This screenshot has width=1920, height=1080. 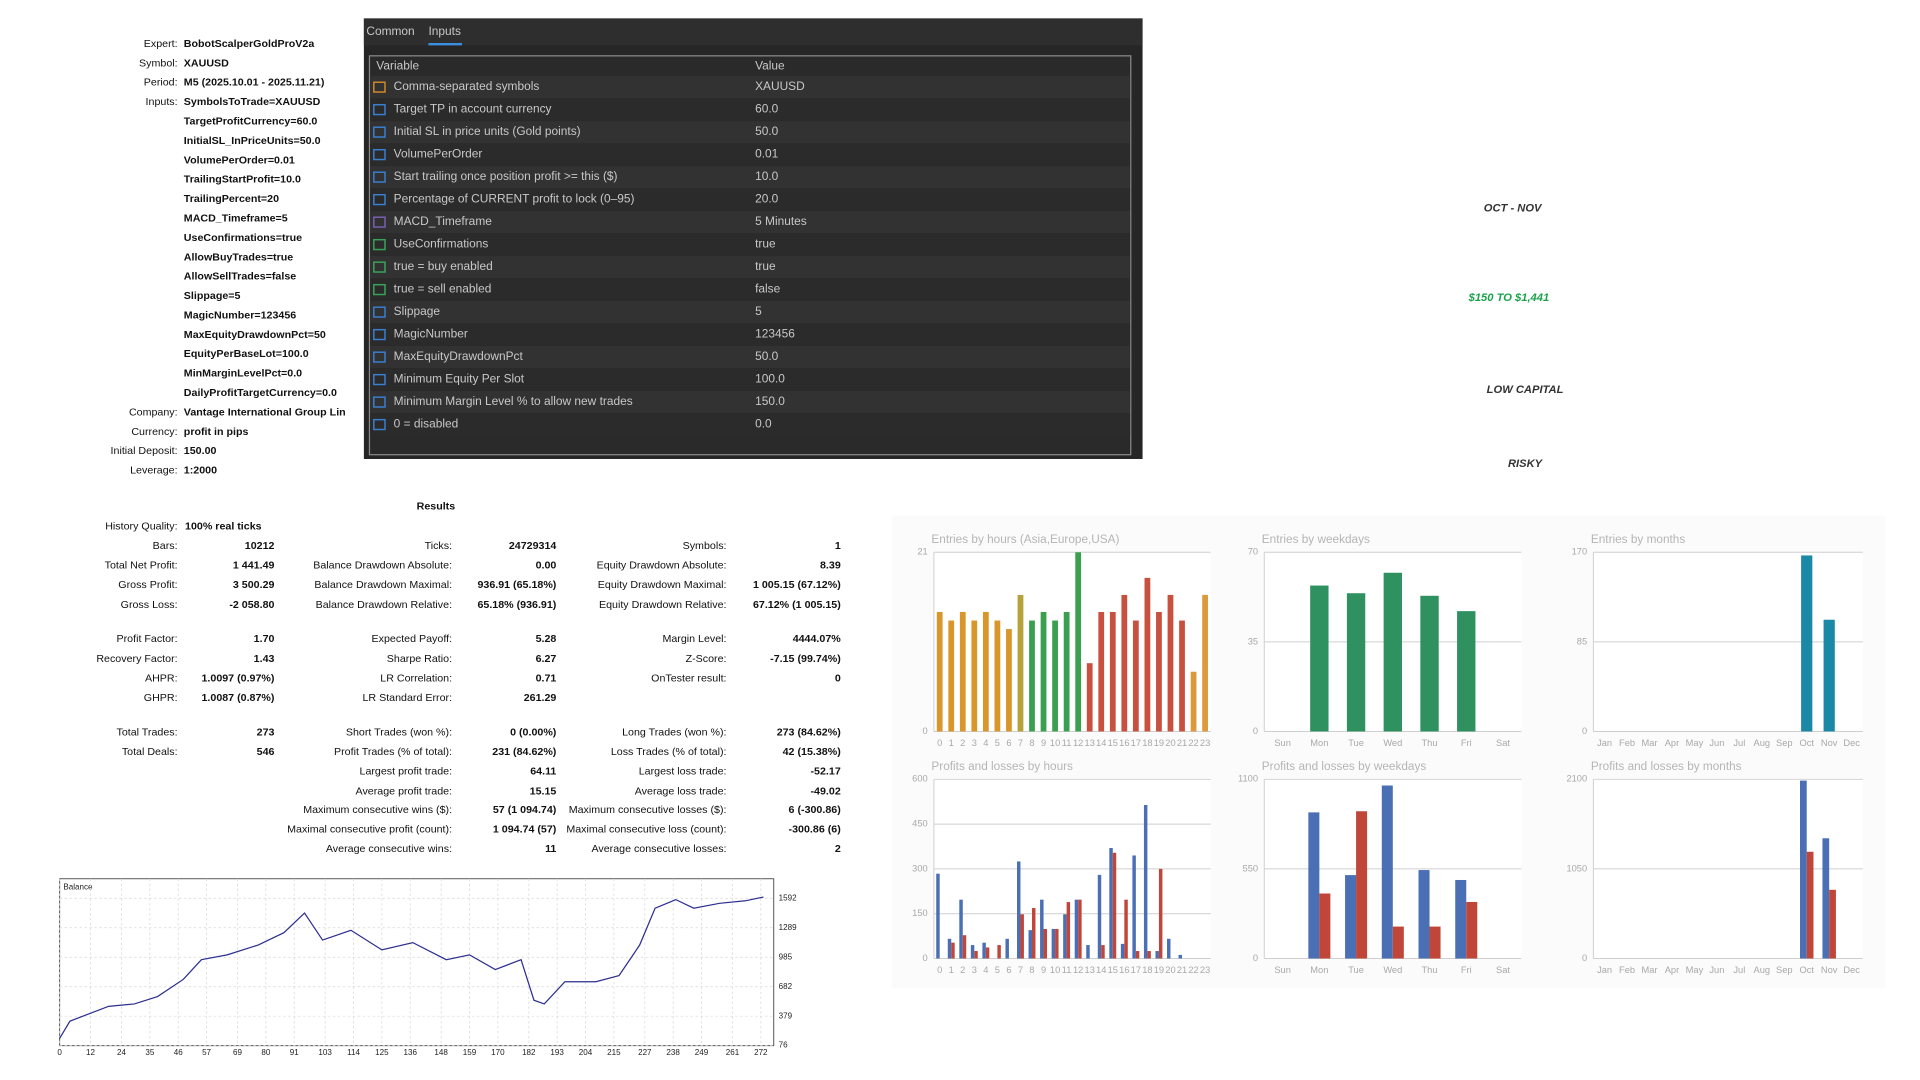 I want to click on setting-value: UseConfirmations=true, so click(x=243, y=238).